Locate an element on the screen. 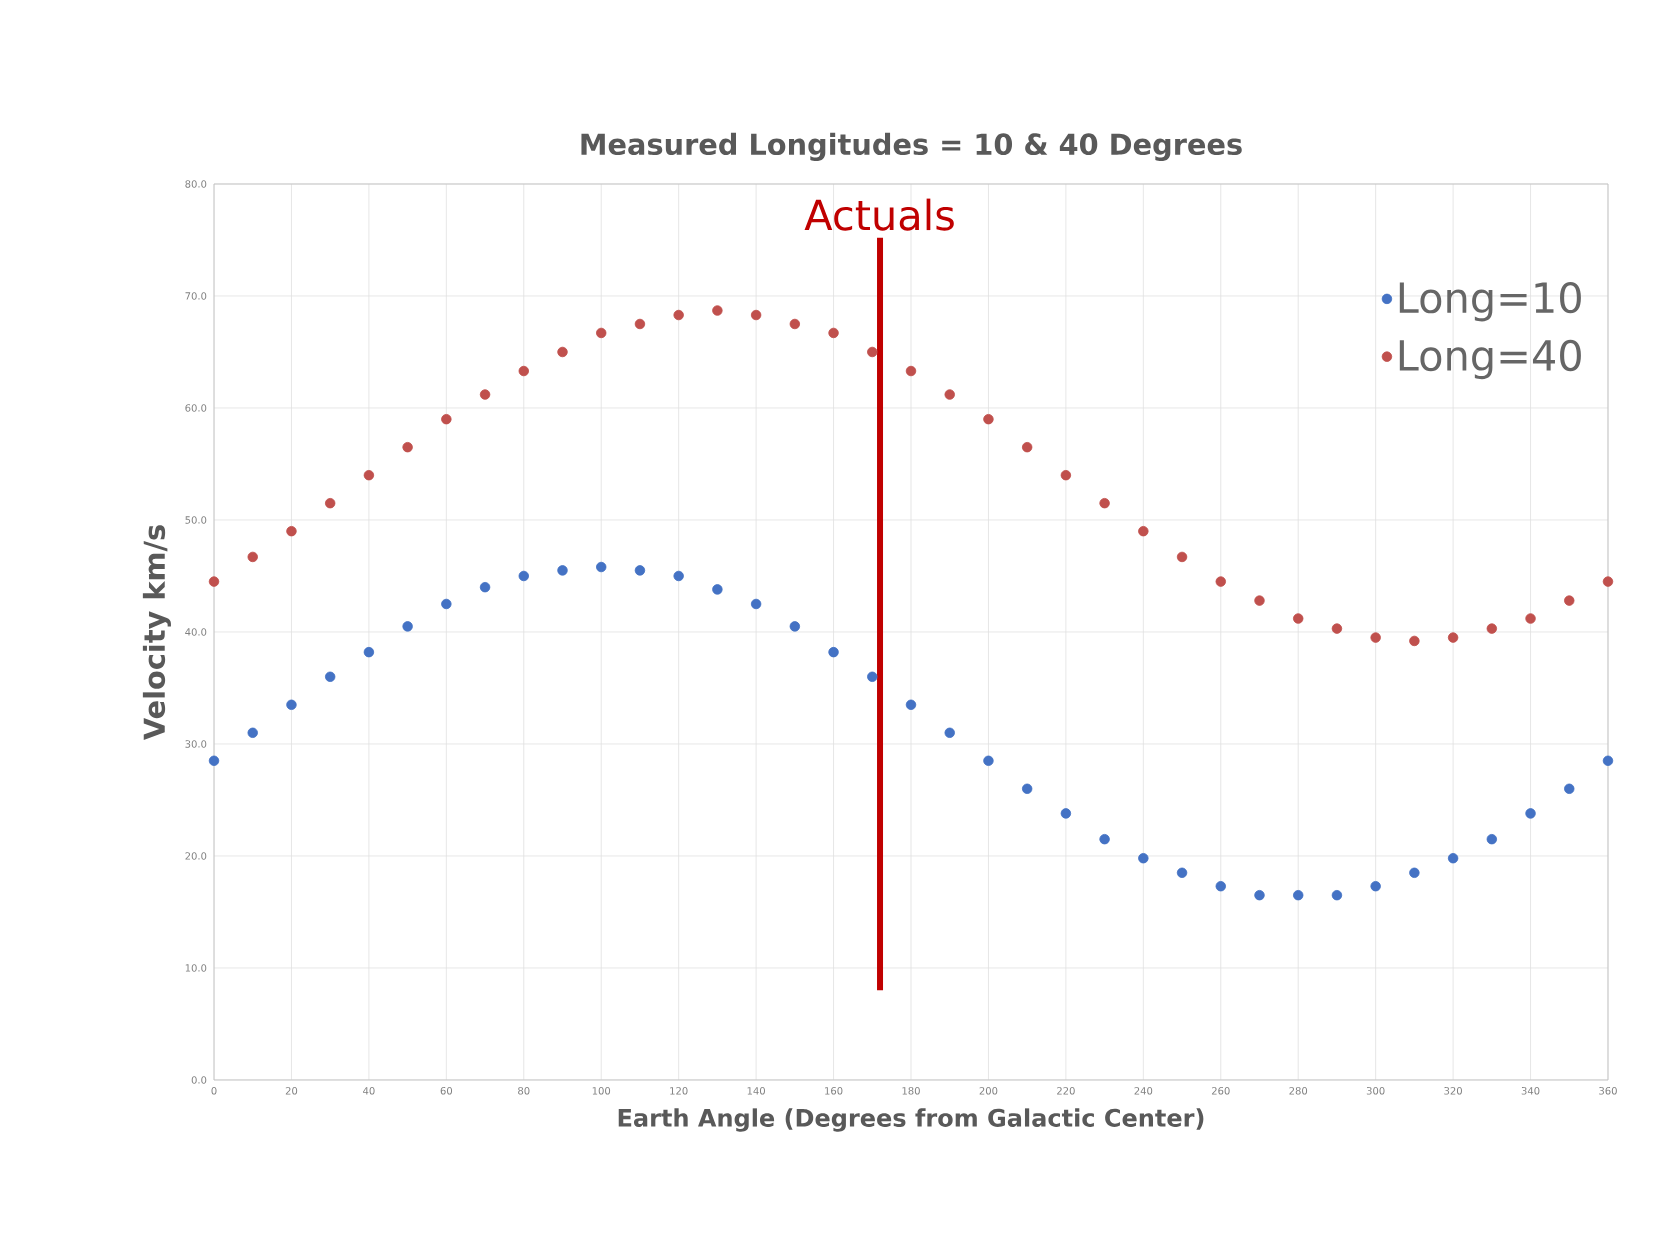  ref-line-label: Actuals is located at coordinates (879, 214).